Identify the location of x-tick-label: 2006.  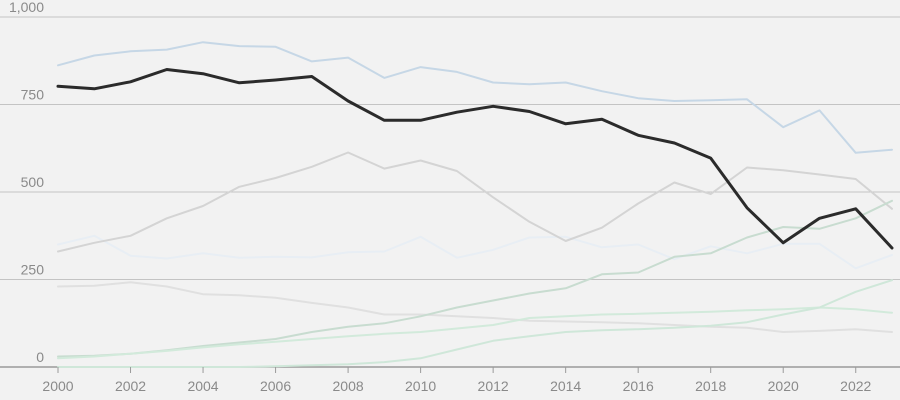
(275, 386).